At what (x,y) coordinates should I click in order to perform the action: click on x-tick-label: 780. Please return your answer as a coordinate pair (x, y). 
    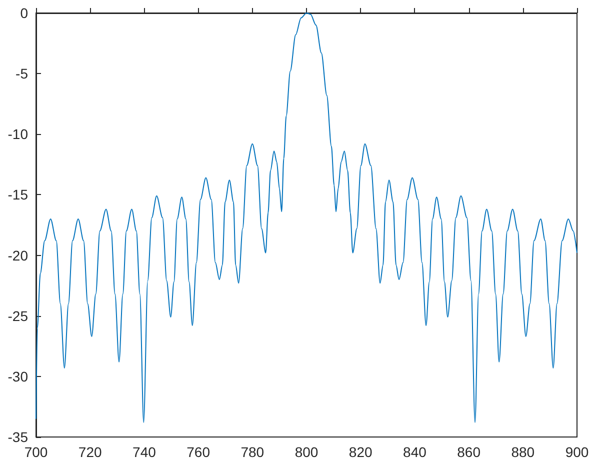
    Looking at the image, I should click on (252, 452).